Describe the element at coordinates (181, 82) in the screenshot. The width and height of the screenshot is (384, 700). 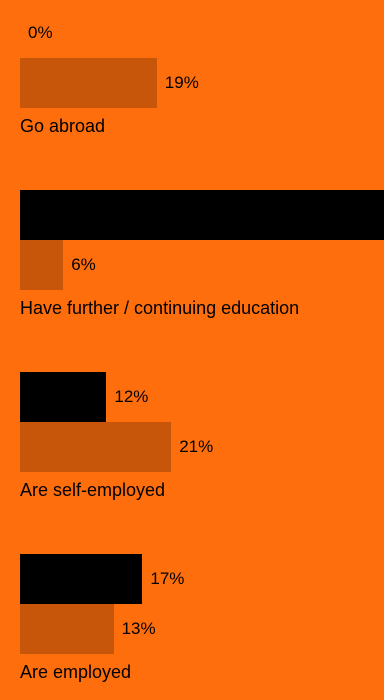
I see `data-label: 19%` at that location.